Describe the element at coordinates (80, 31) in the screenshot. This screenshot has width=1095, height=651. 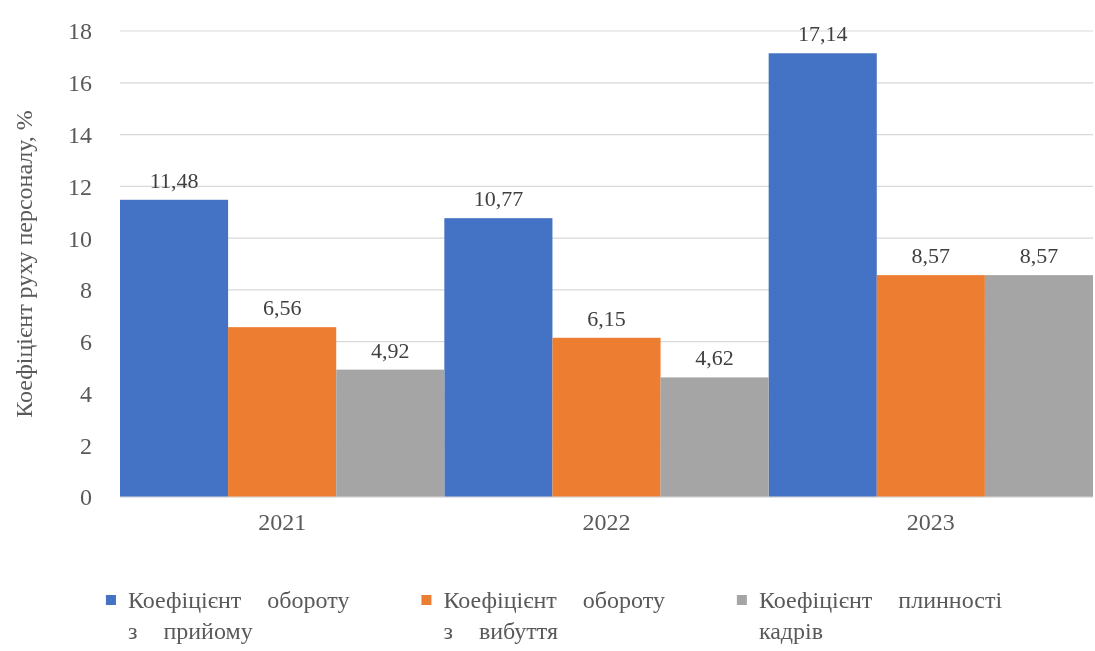
I see `y-tick-label: 18` at that location.